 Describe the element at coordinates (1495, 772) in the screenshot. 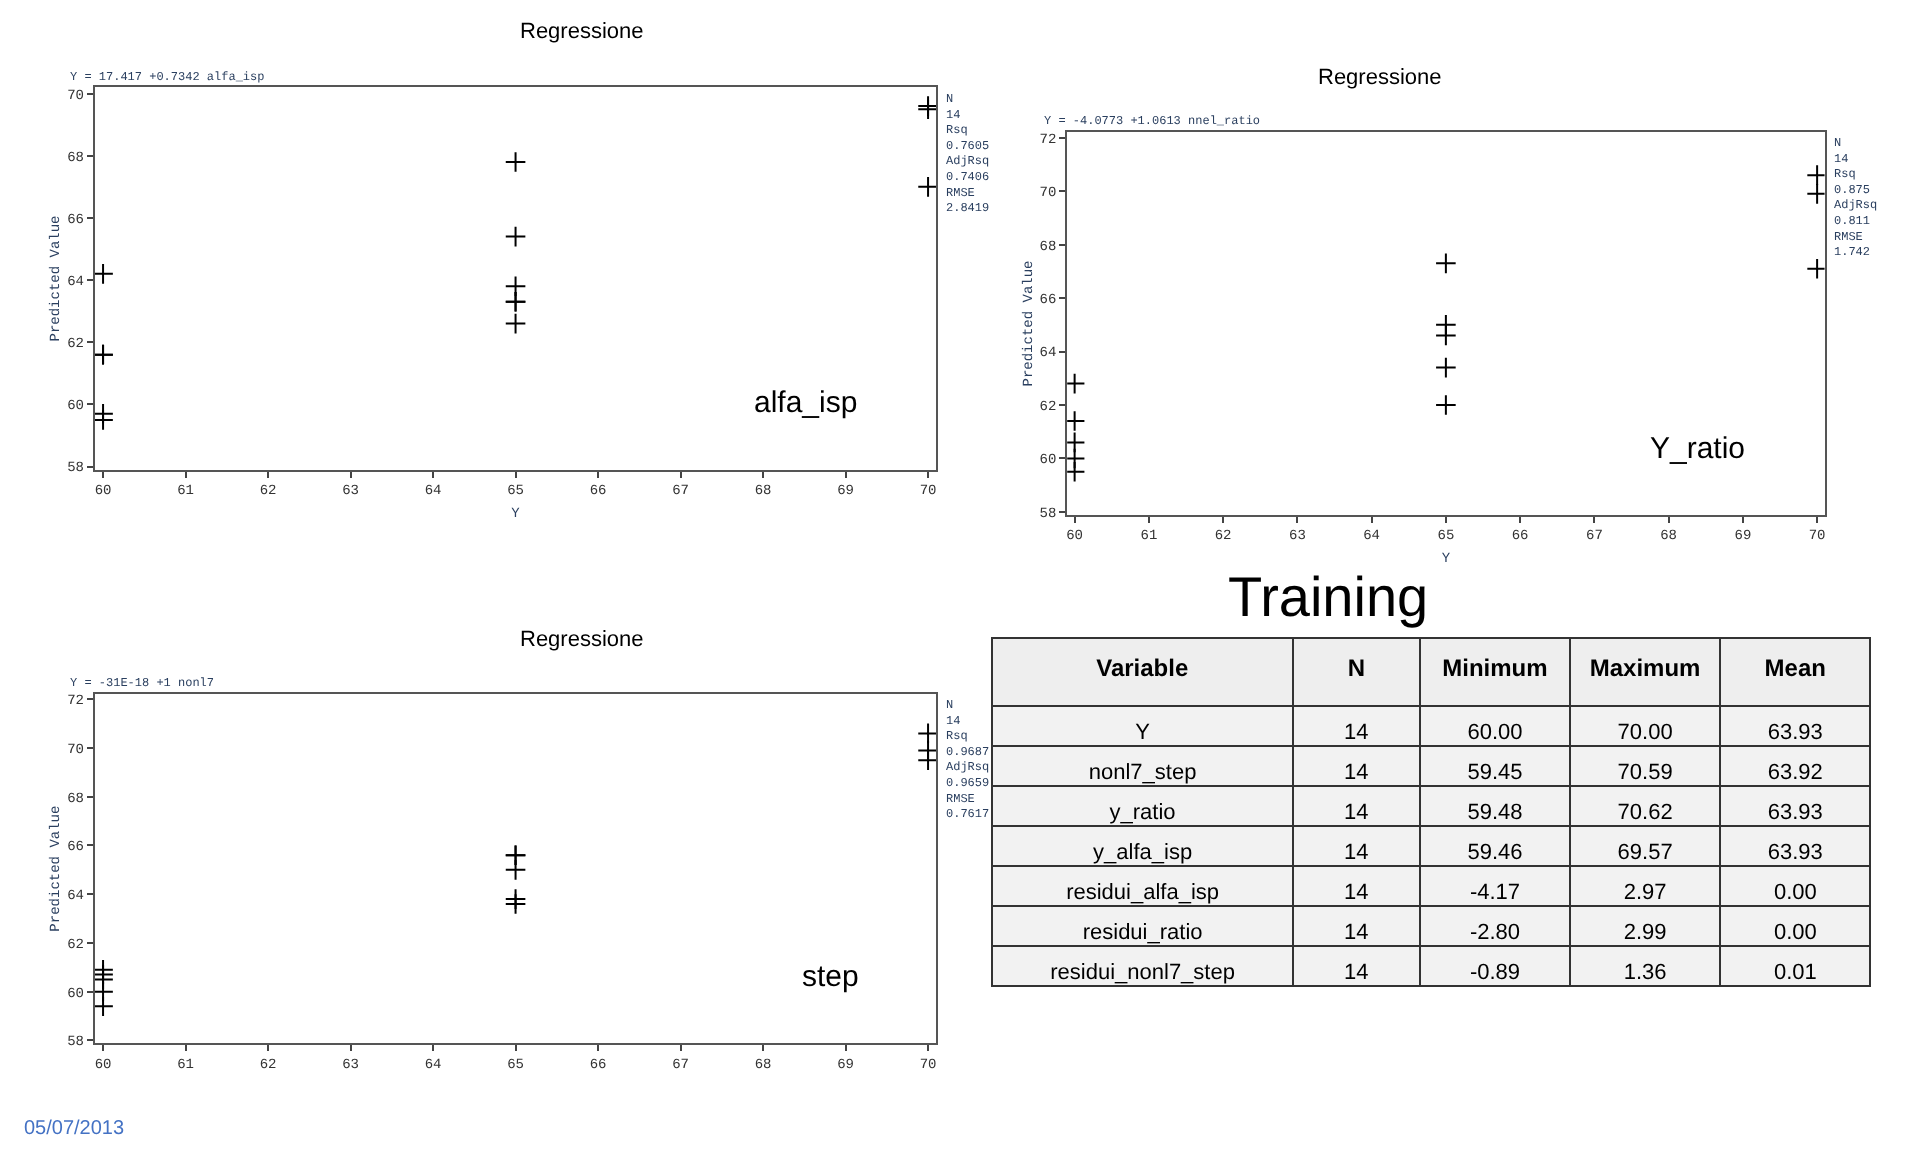

I see `text: 59.45` at that location.